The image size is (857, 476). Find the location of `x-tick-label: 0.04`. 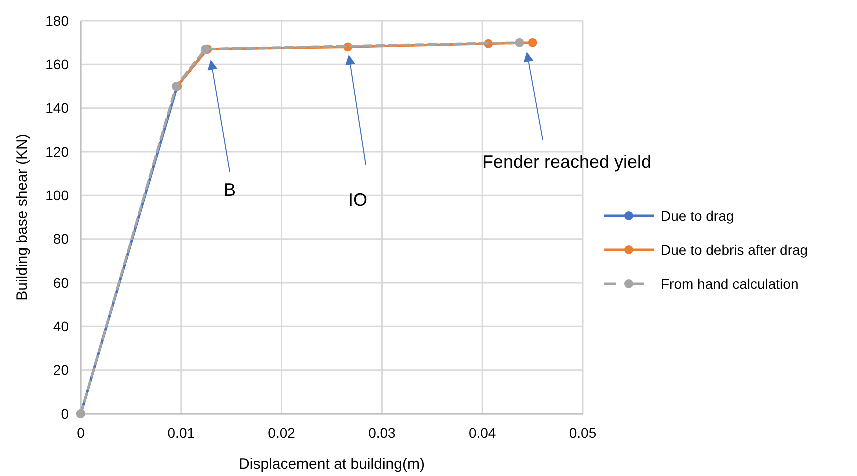

x-tick-label: 0.04 is located at coordinates (482, 433).